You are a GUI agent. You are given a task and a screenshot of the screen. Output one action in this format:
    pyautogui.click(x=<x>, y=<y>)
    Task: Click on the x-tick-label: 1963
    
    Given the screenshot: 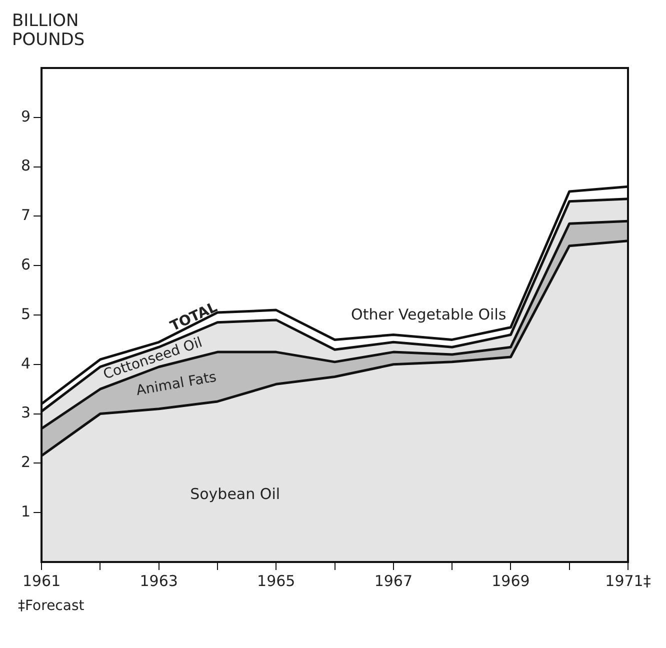 What is the action you would take?
    pyautogui.click(x=159, y=581)
    